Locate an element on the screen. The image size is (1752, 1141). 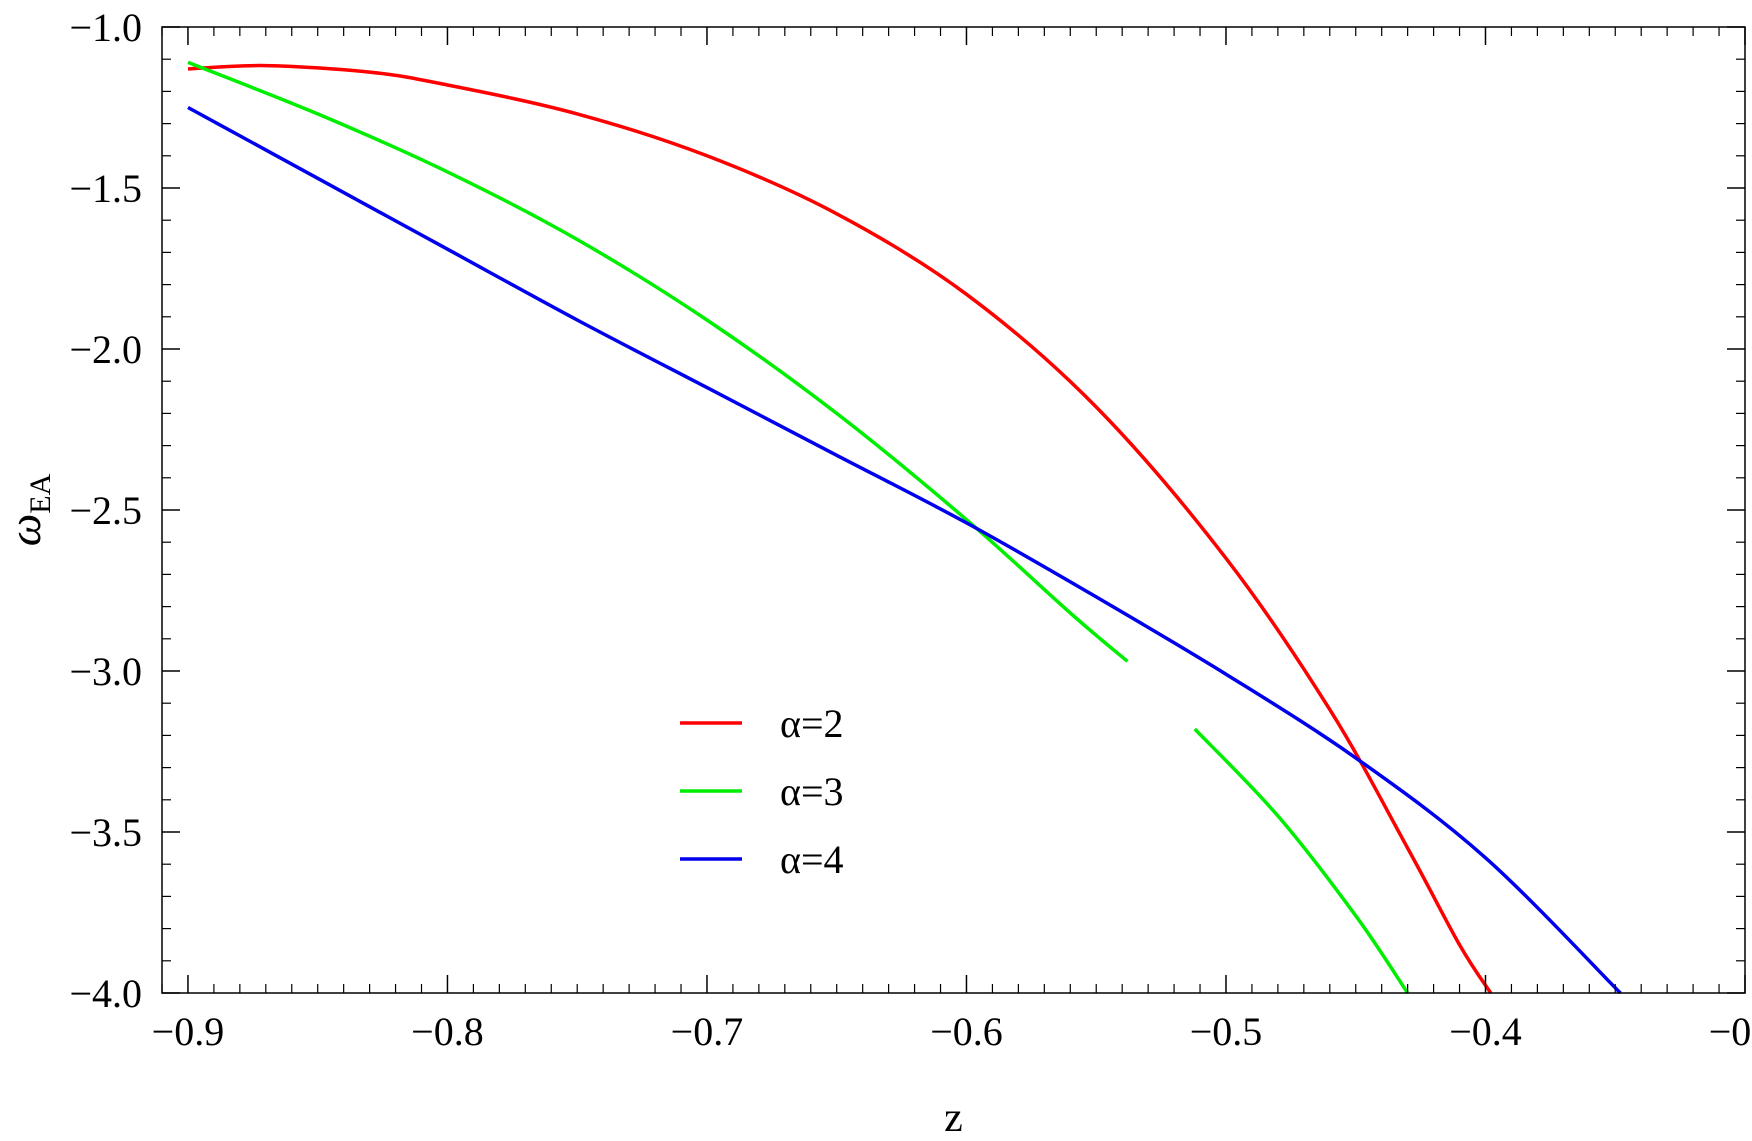
legend-label: α=3 is located at coordinates (812, 791).